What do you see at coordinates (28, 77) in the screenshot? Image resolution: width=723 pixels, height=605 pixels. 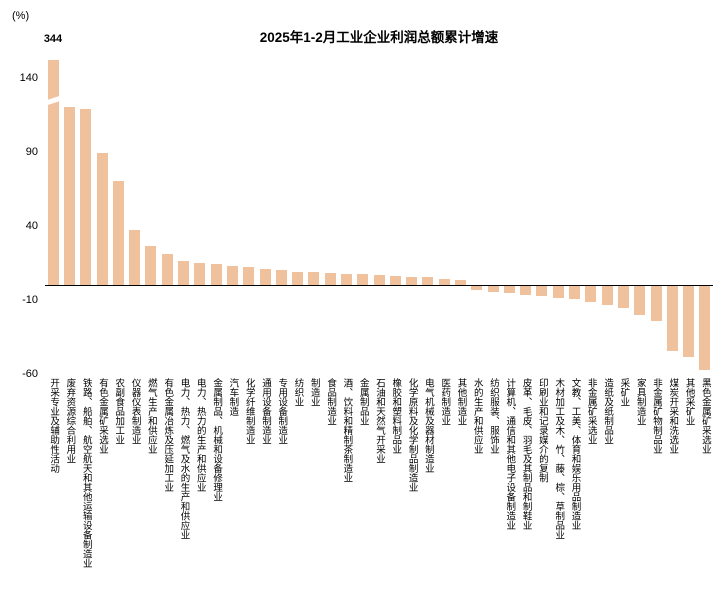 I see `y-axis-tick-label: 140` at bounding box center [28, 77].